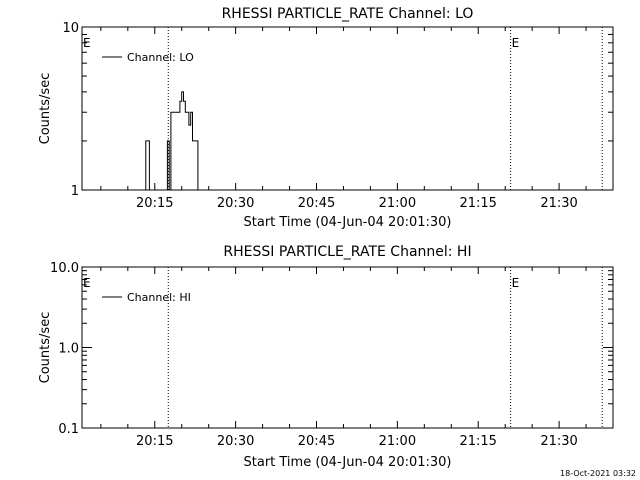 This screenshot has height=480, width=640. Describe the element at coordinates (598, 473) in the screenshot. I see `footer-timestamp: 18-Oct-2021 03:32` at that location.